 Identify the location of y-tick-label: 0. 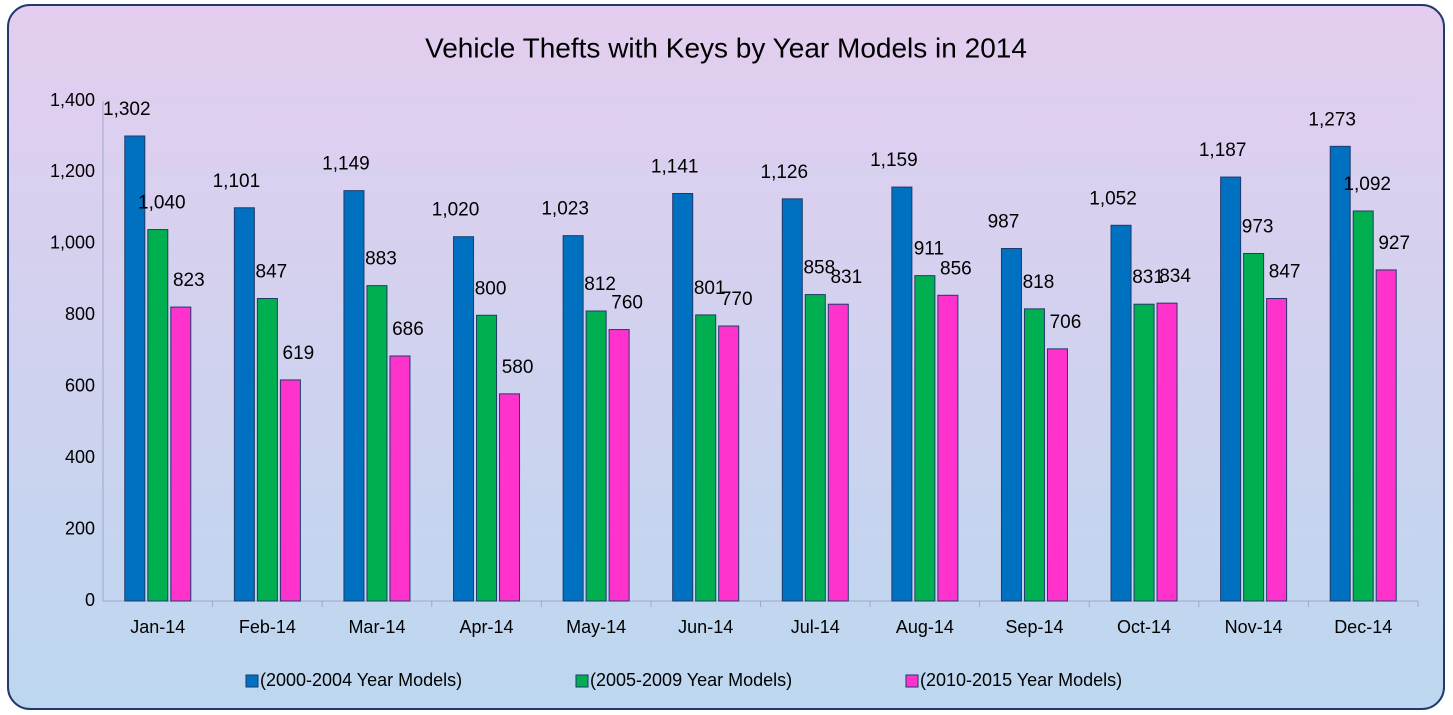
(90, 600).